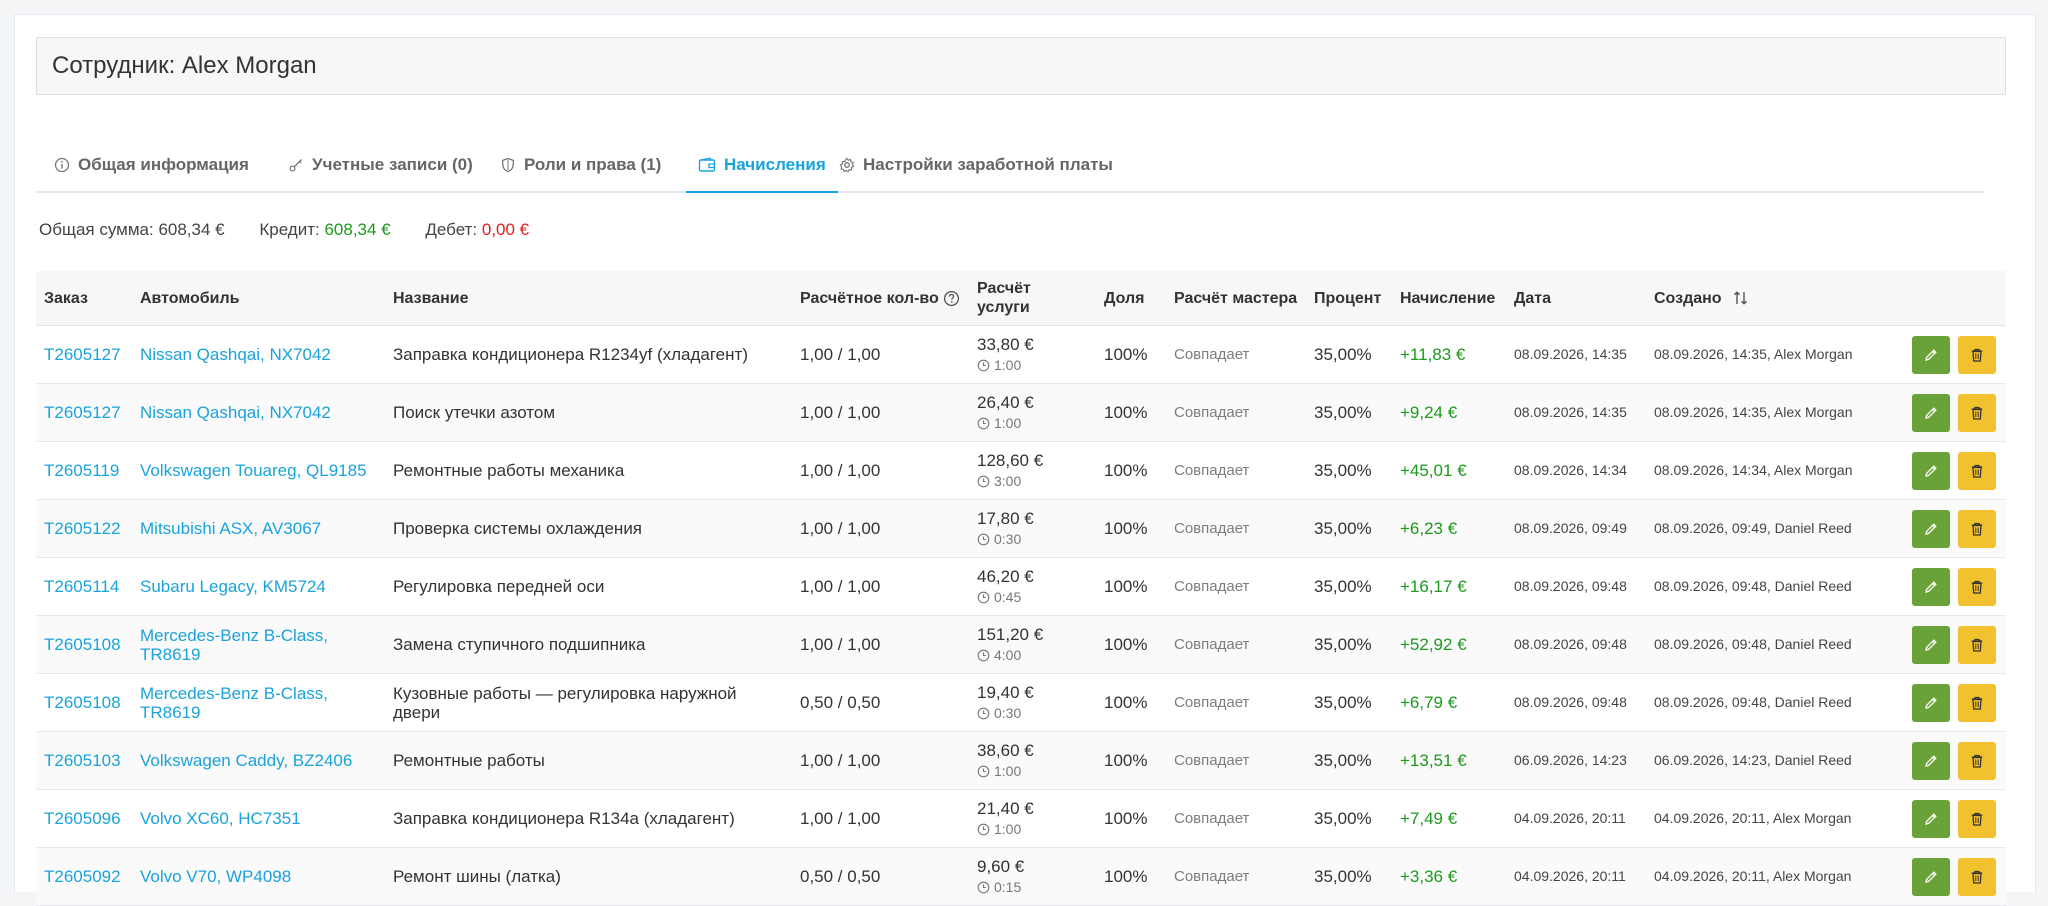  What do you see at coordinates (1449, 470) in the screenshot?
I see `accrual-value: +45,01 €` at bounding box center [1449, 470].